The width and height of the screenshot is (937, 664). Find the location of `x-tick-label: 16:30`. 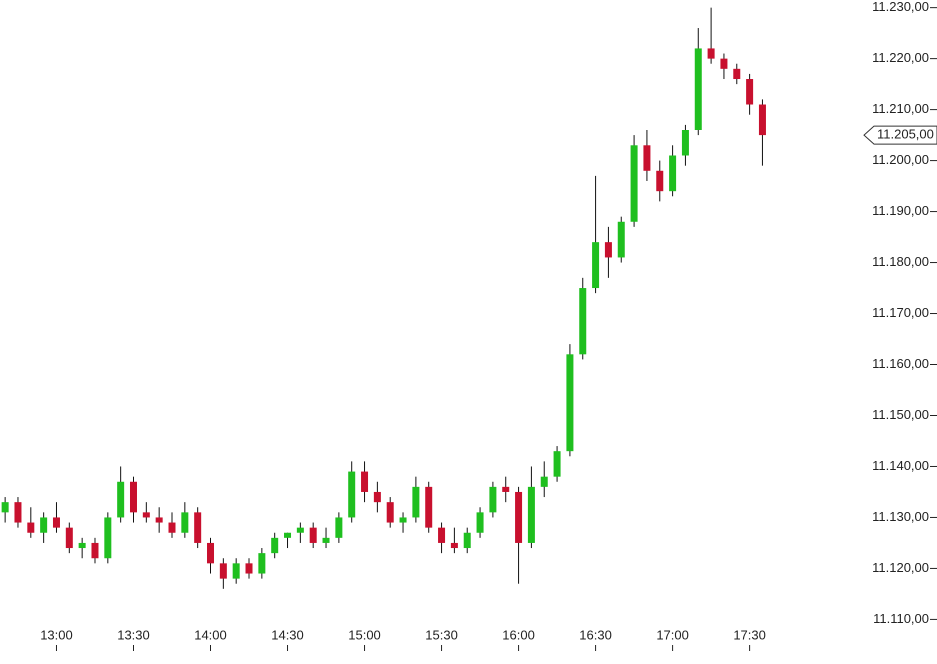

x-tick-label: 16:30 is located at coordinates (595, 634).